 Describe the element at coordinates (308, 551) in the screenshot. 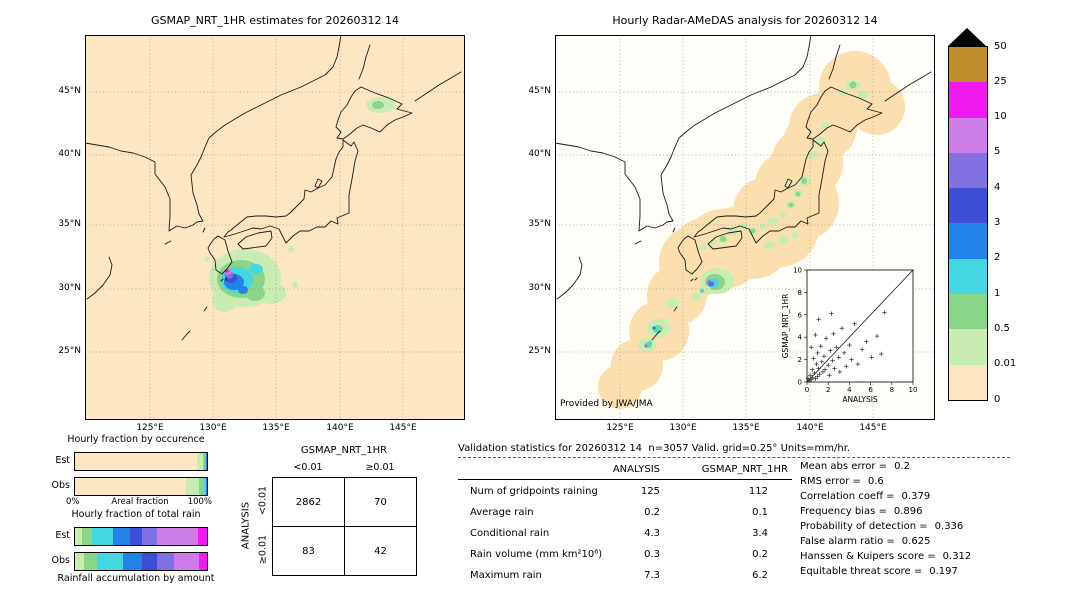

I see `contingency-cell: 83` at that location.